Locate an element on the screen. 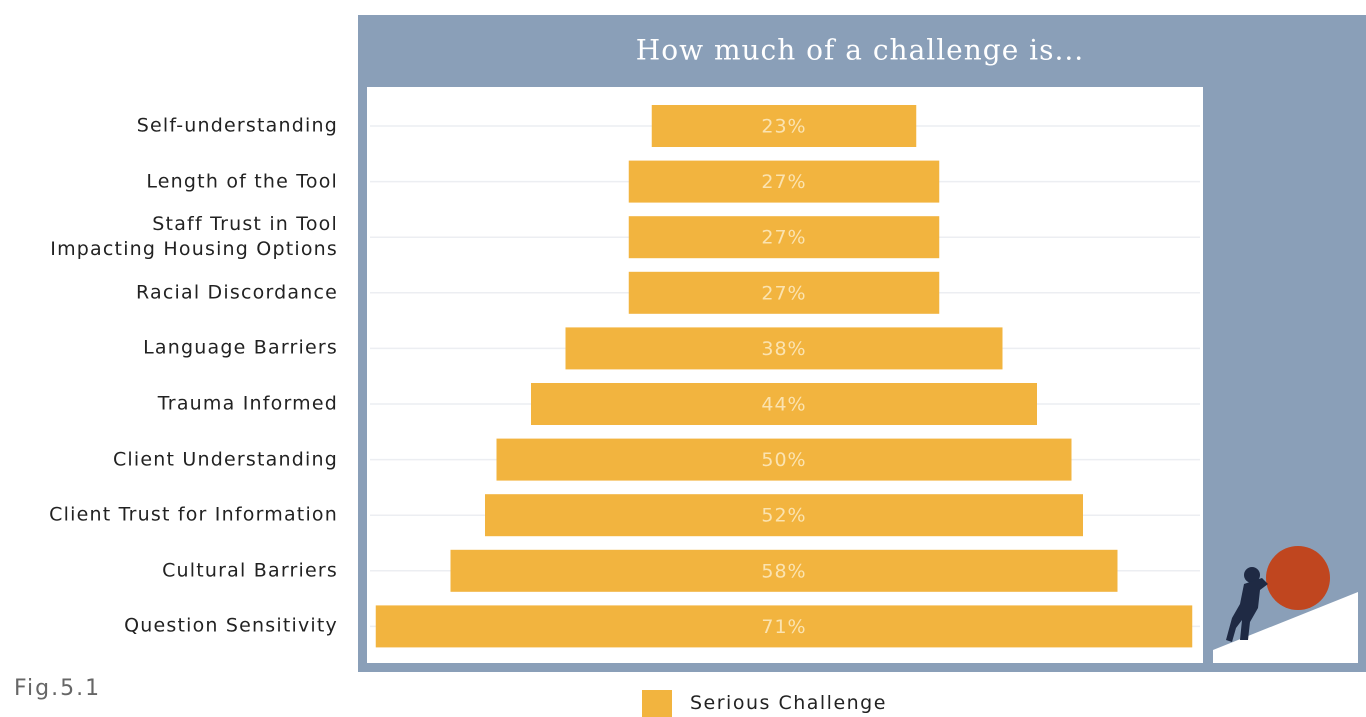 The image size is (1366, 717). value-label: 50% is located at coordinates (783, 460).